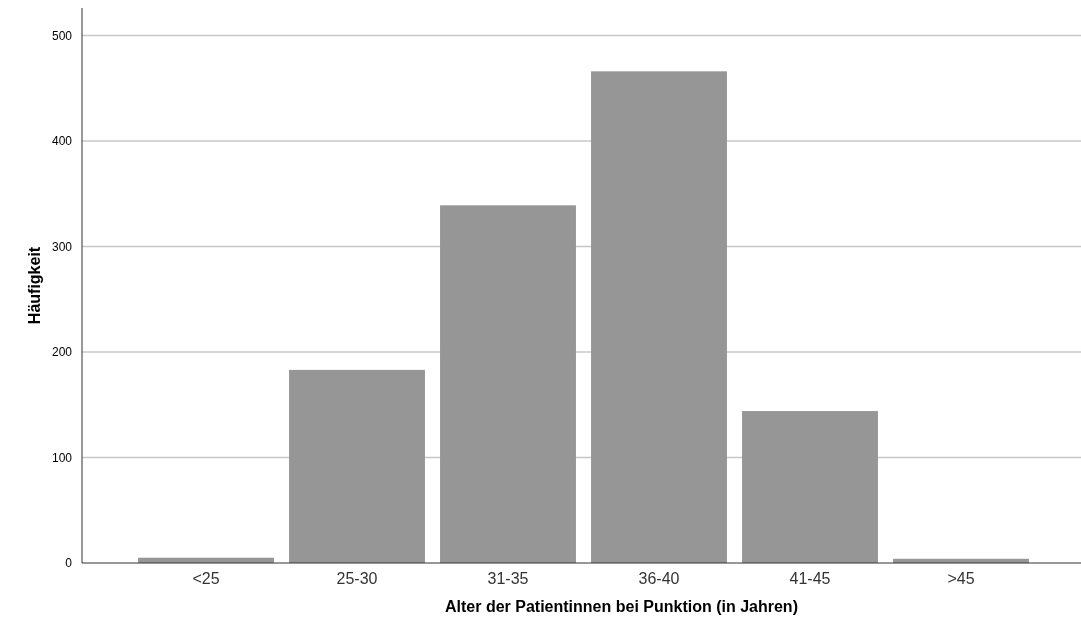  I want to click on y-tick-label: 400, so click(62, 141).